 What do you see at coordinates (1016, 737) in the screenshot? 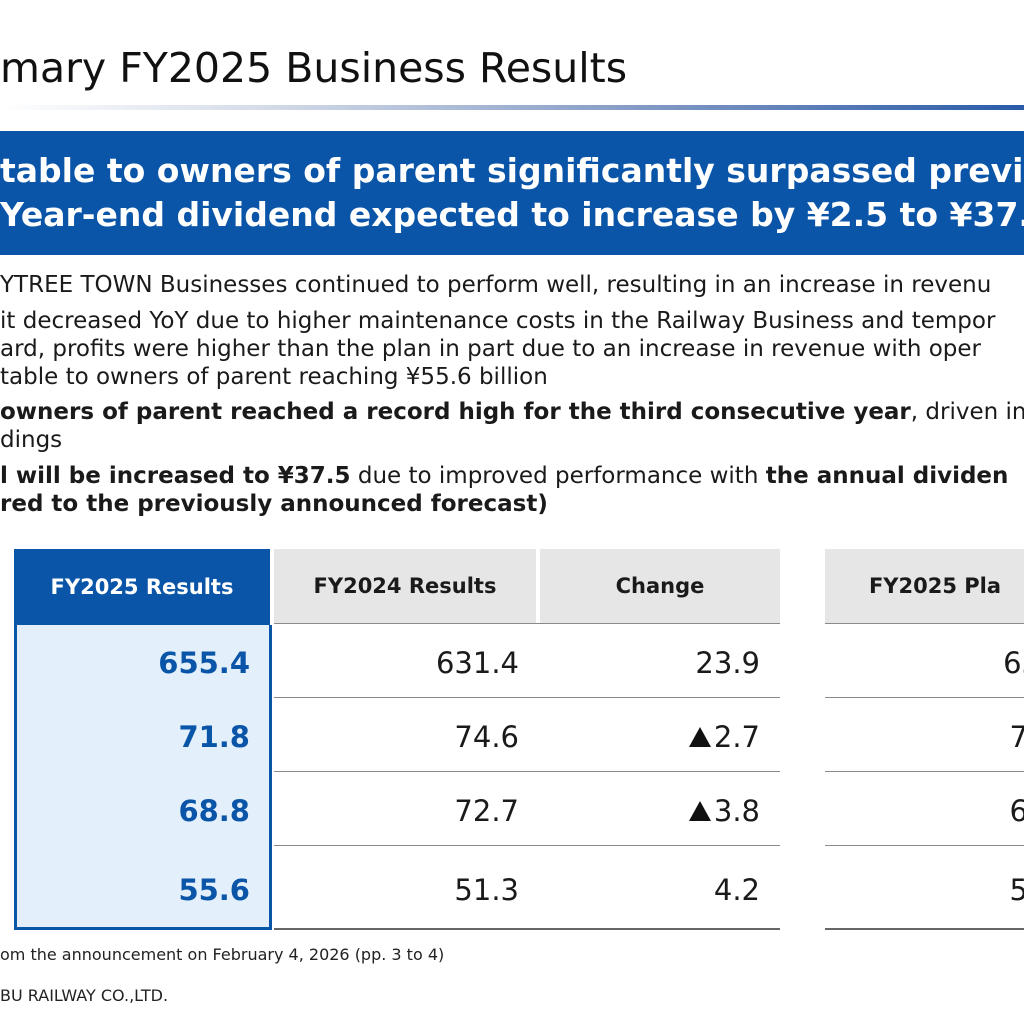
I see `row-2-plan-value: 7` at bounding box center [1016, 737].